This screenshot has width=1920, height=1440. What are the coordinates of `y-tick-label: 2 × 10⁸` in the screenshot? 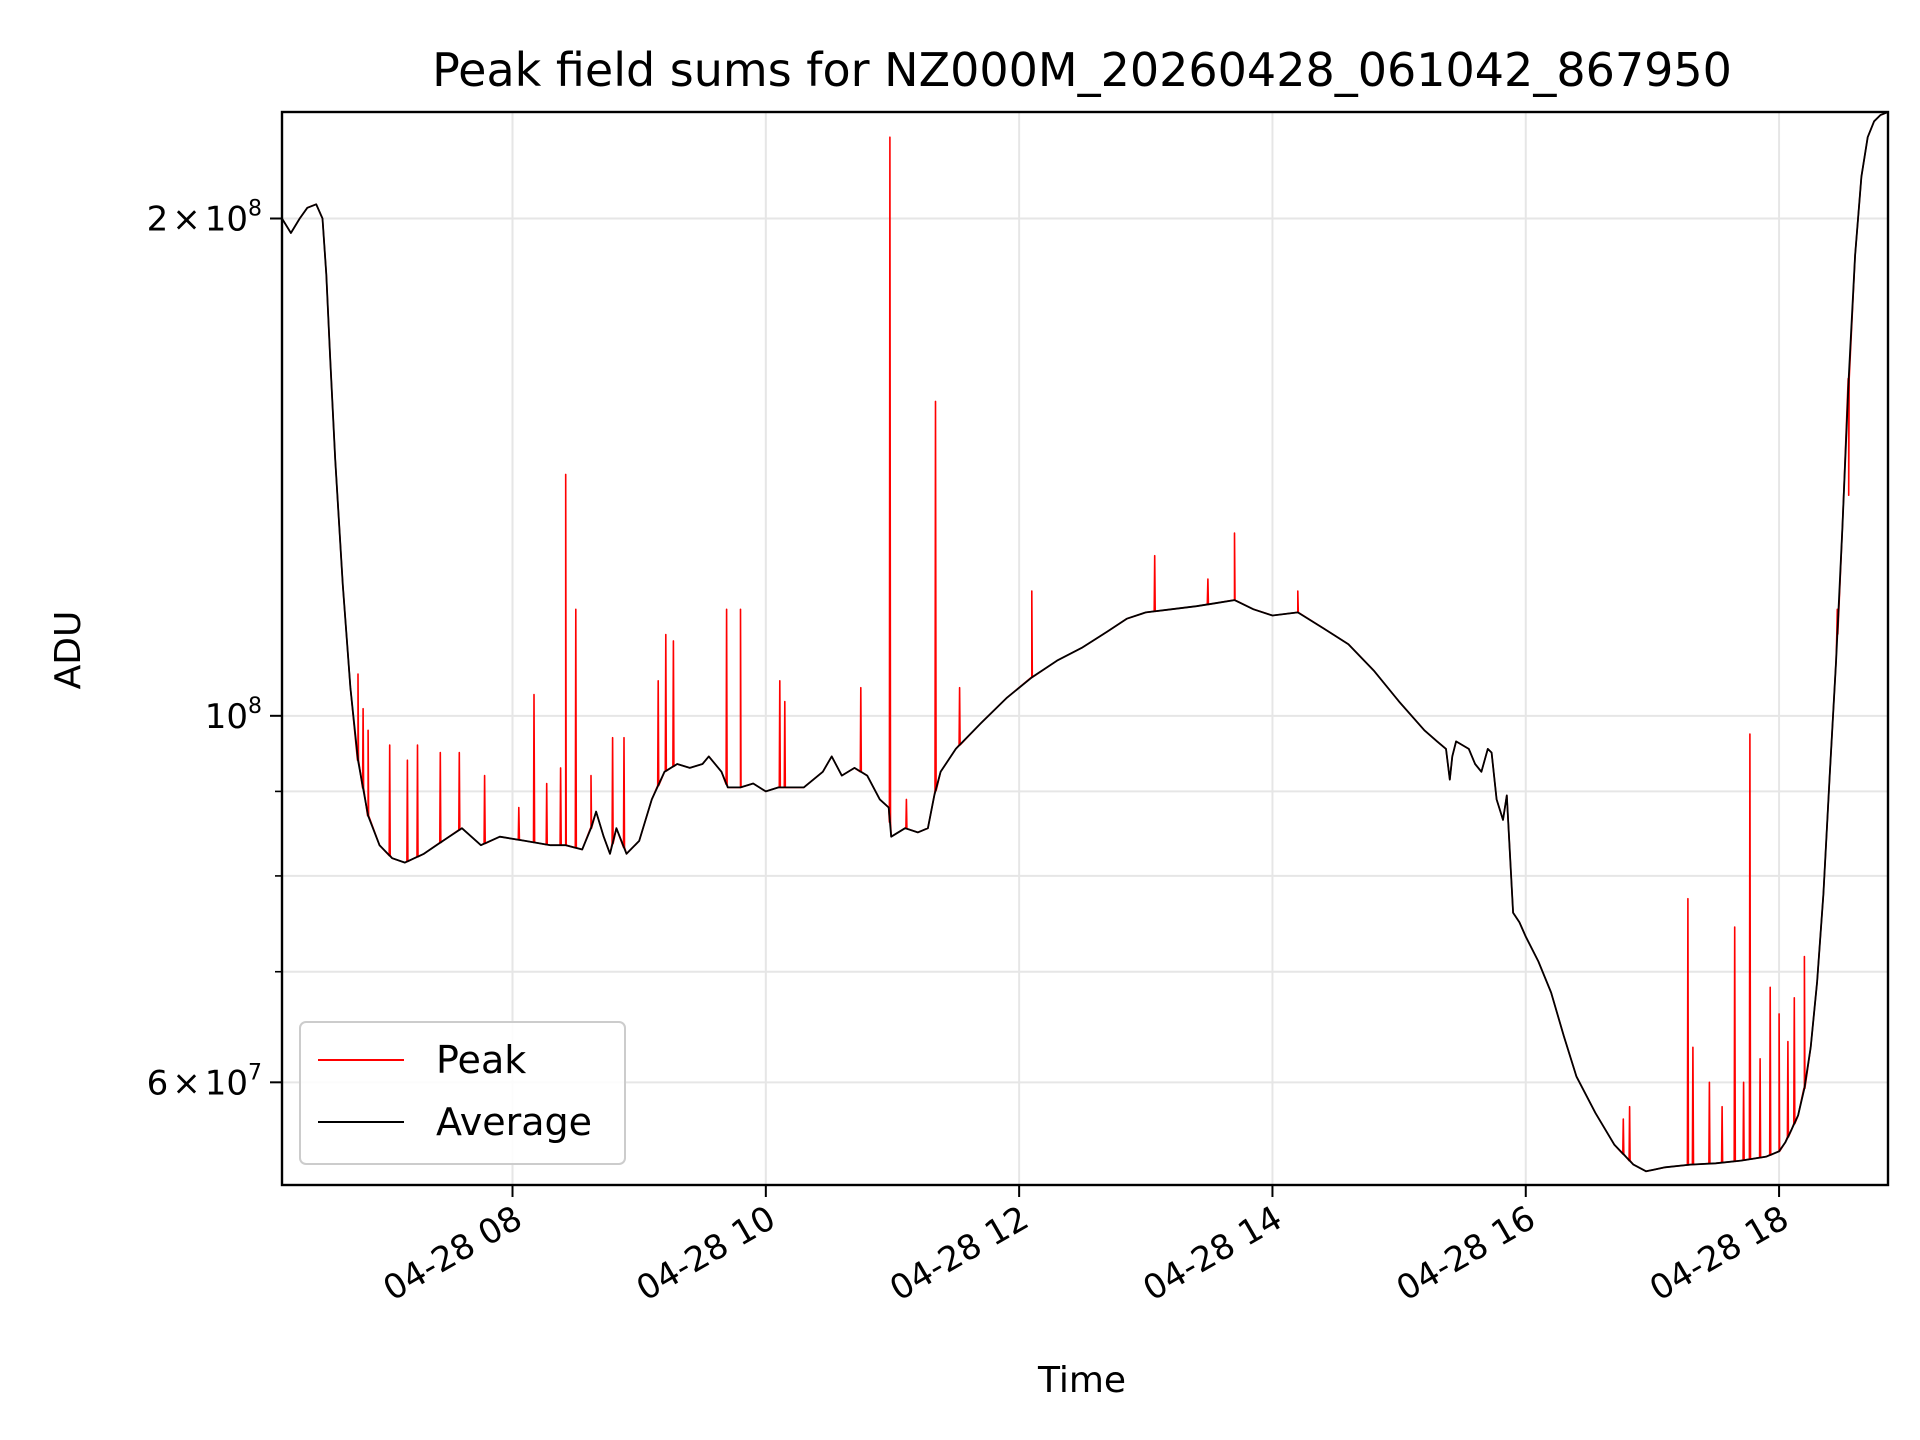 It's located at (204, 217).